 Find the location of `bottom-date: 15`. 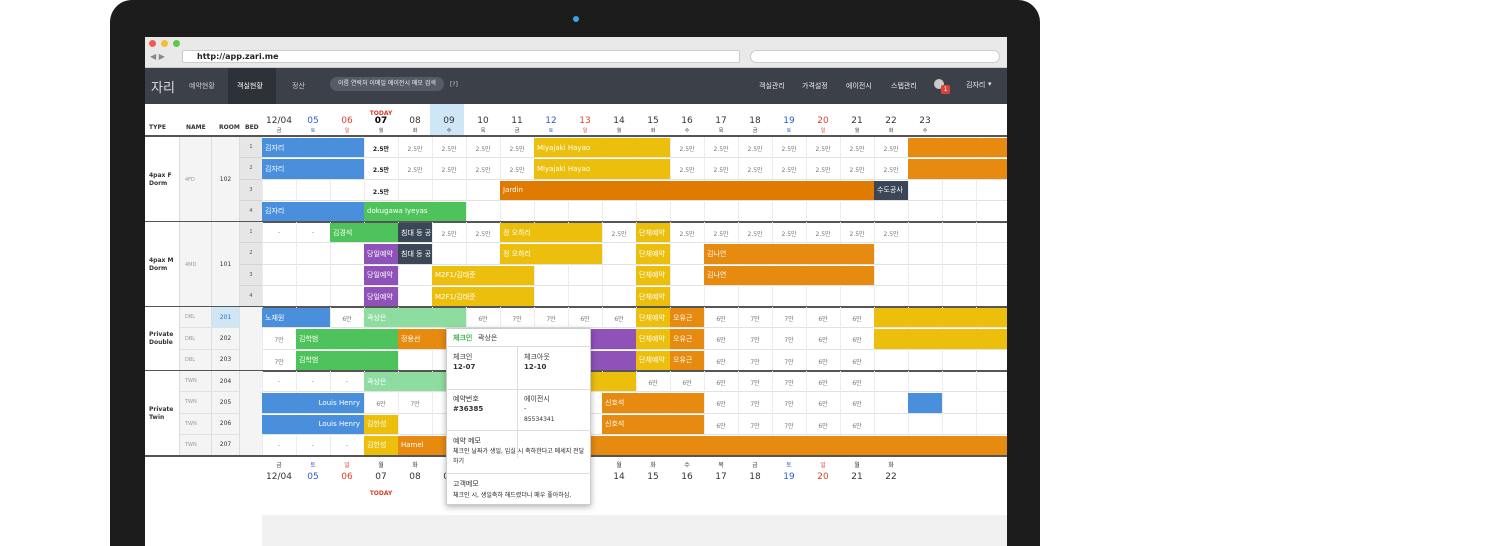

bottom-date: 15 is located at coordinates (653, 477).